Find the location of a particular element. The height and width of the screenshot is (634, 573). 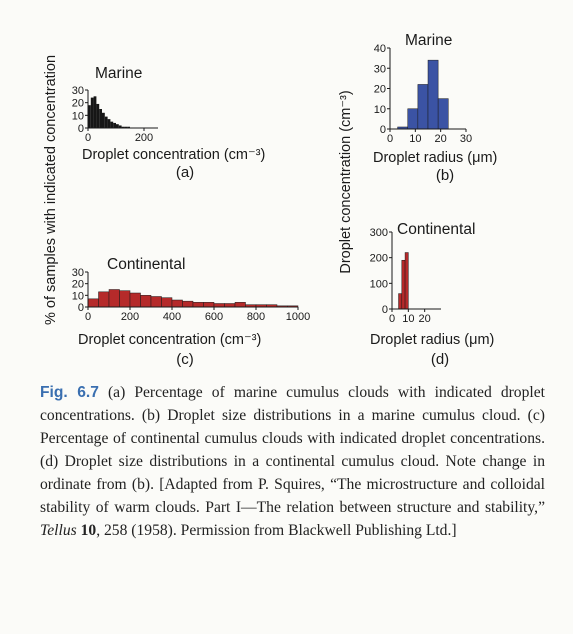

x-tick-label-b-3: 30 is located at coordinates (466, 139).